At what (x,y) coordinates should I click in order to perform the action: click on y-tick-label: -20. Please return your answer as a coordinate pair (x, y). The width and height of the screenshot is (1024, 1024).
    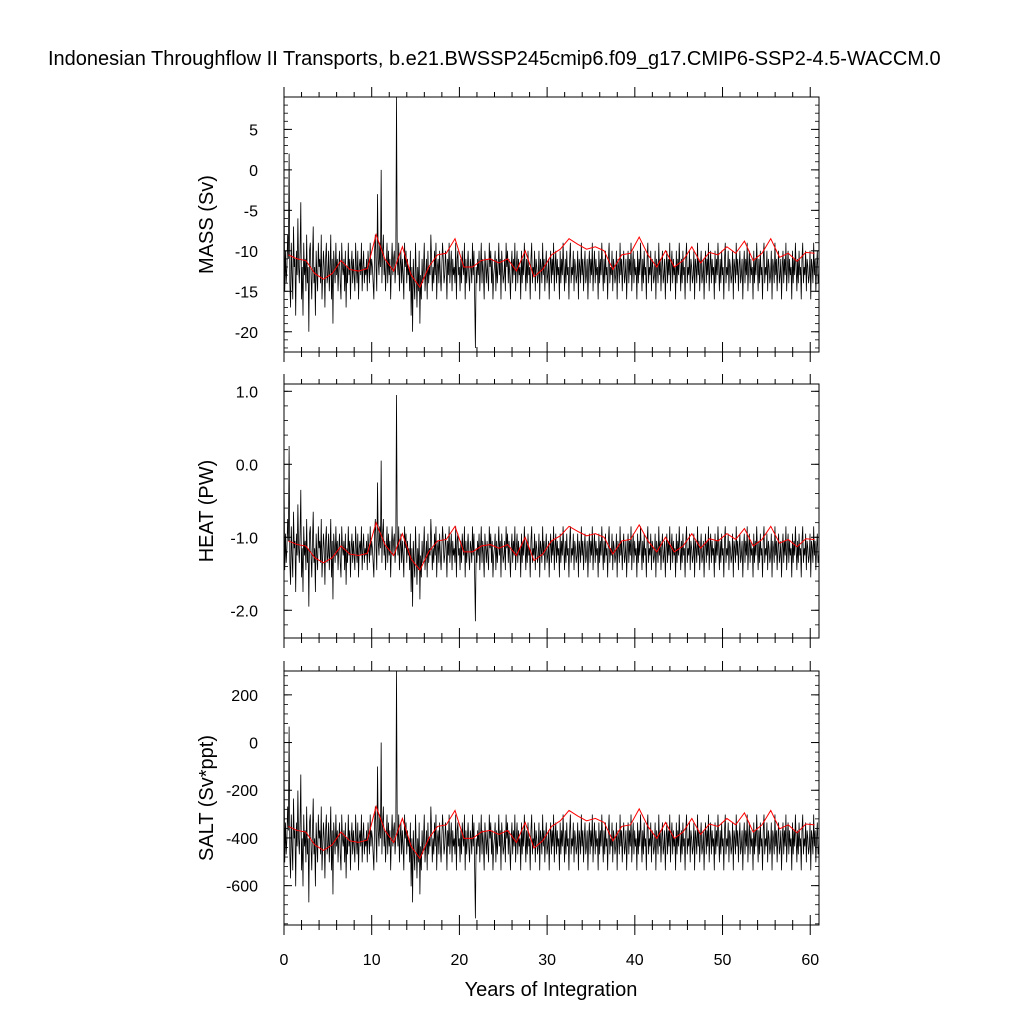
    Looking at the image, I should click on (246, 333).